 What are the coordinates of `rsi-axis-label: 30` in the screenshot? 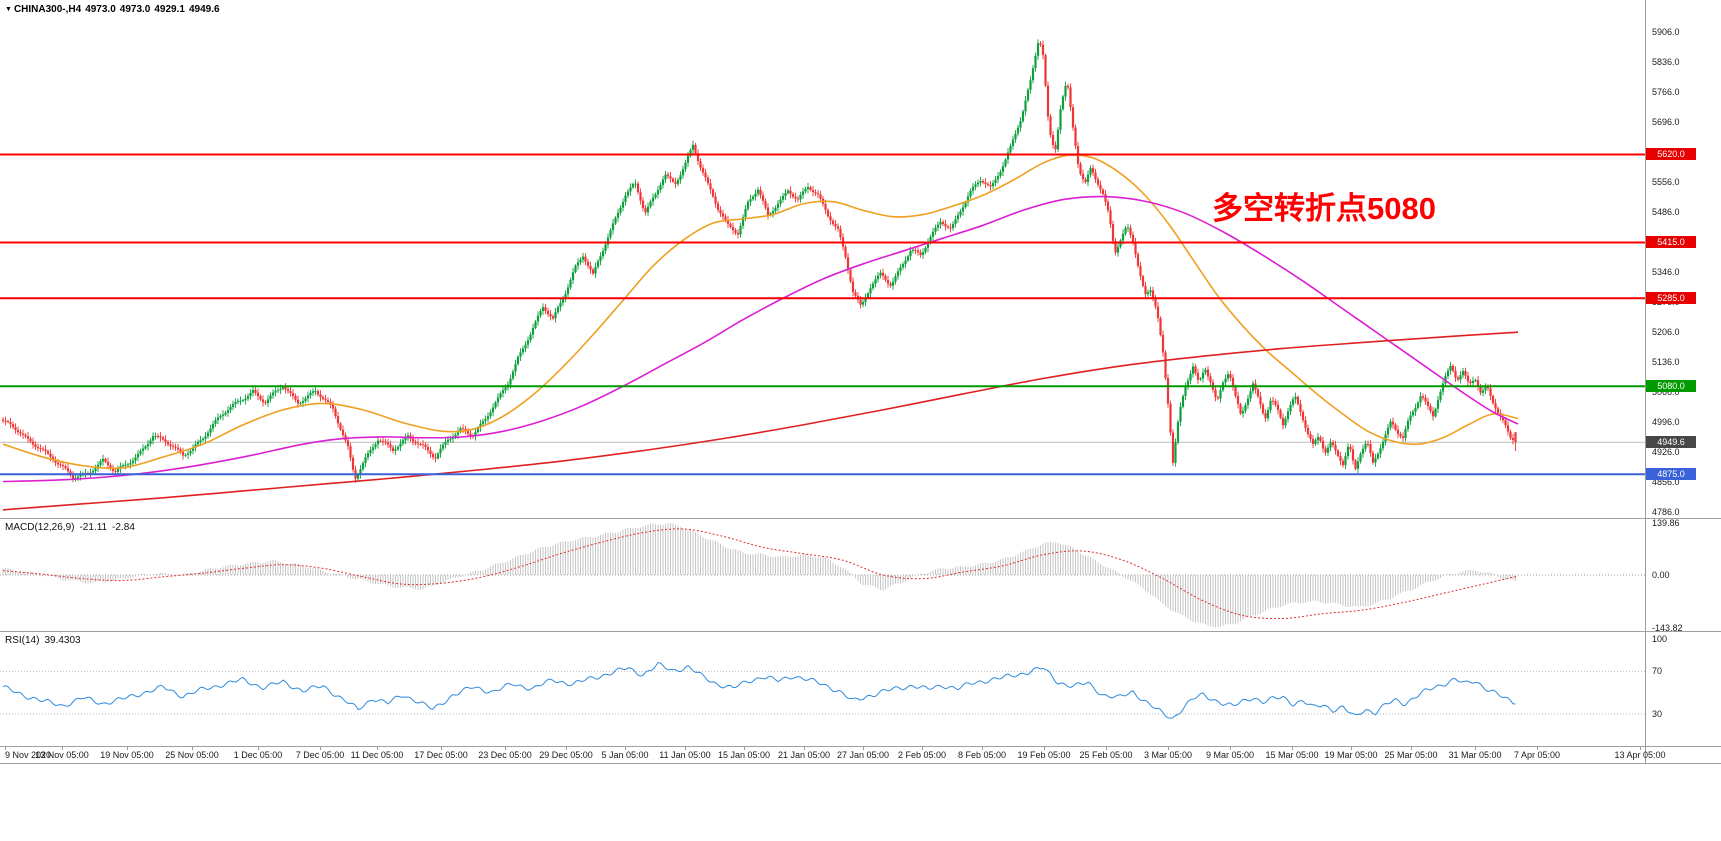 It's located at (1657, 714).